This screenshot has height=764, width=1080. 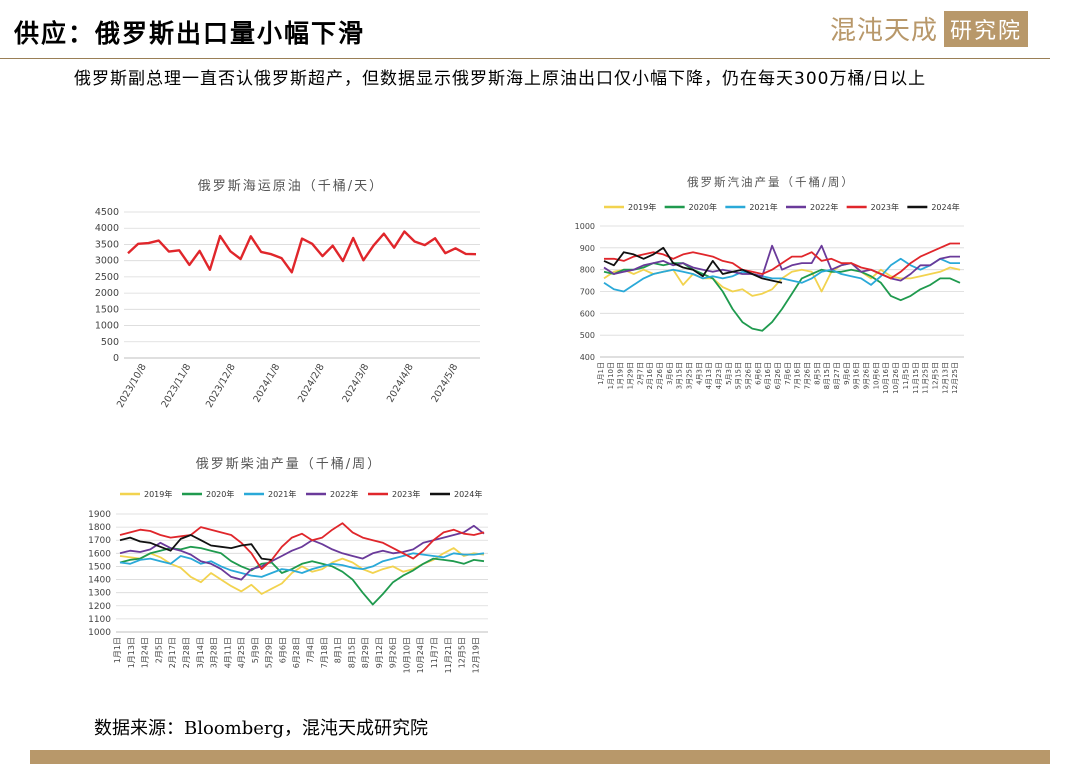 What do you see at coordinates (985, 28) in the screenshot?
I see `logo-box-text: 研究院` at bounding box center [985, 28].